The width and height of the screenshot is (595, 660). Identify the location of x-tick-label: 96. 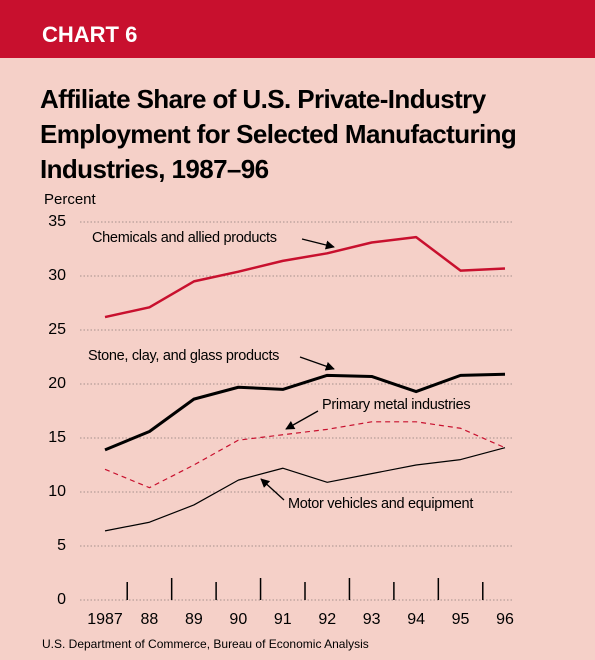
(505, 619).